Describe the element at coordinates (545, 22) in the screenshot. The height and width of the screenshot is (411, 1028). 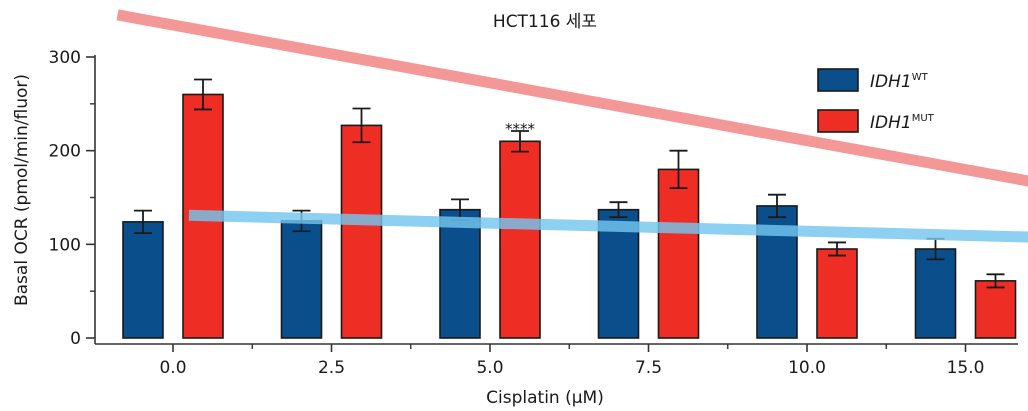
I see `chart-title: HCT116 세포` at that location.